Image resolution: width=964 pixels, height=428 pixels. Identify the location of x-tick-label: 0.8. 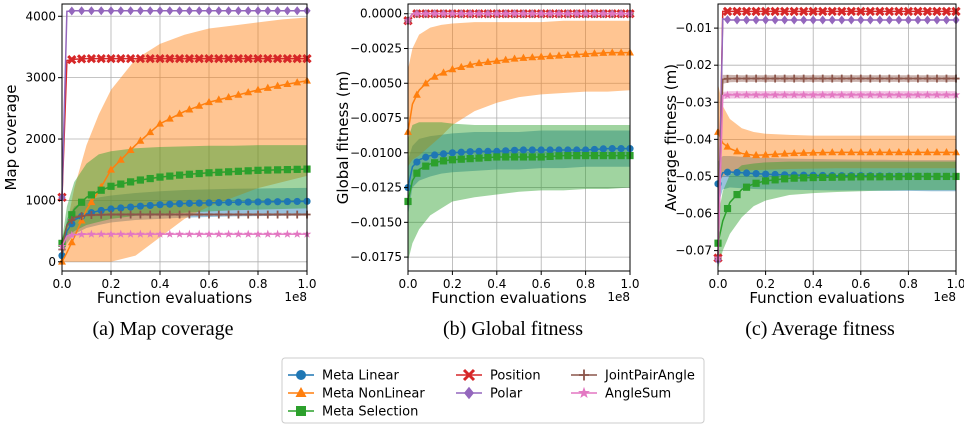
(257, 284).